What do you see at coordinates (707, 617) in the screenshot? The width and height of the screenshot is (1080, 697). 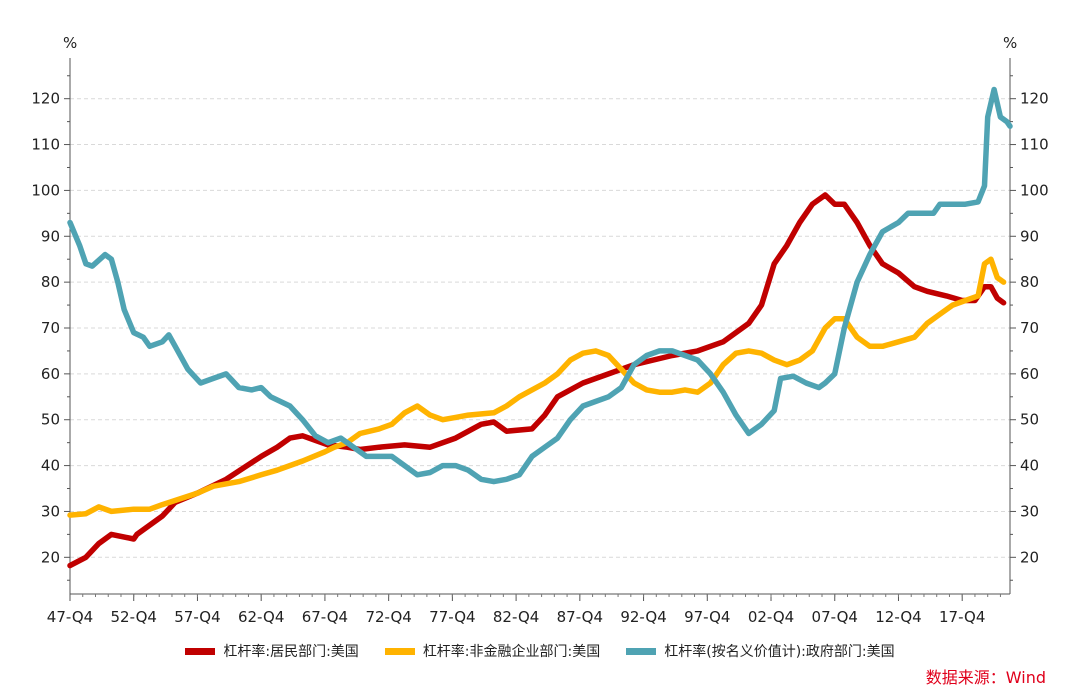 I see `x-tick-label: 97-Q4` at bounding box center [707, 617].